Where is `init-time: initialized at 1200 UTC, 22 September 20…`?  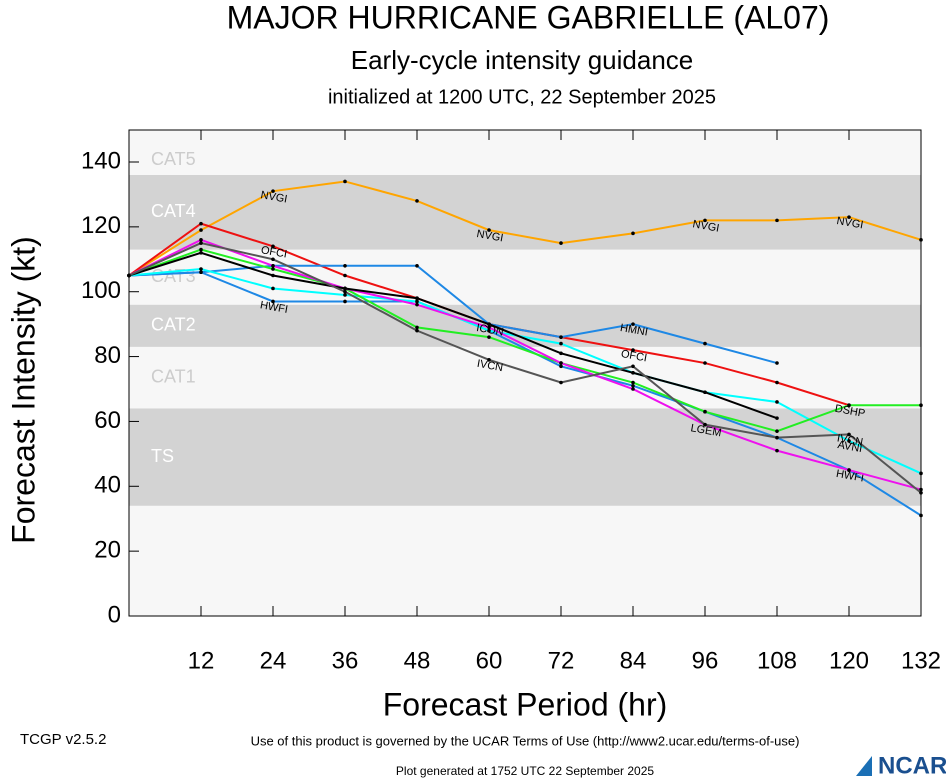
init-time: initialized at 1200 UTC, 22 September 20… is located at coordinates (522, 97).